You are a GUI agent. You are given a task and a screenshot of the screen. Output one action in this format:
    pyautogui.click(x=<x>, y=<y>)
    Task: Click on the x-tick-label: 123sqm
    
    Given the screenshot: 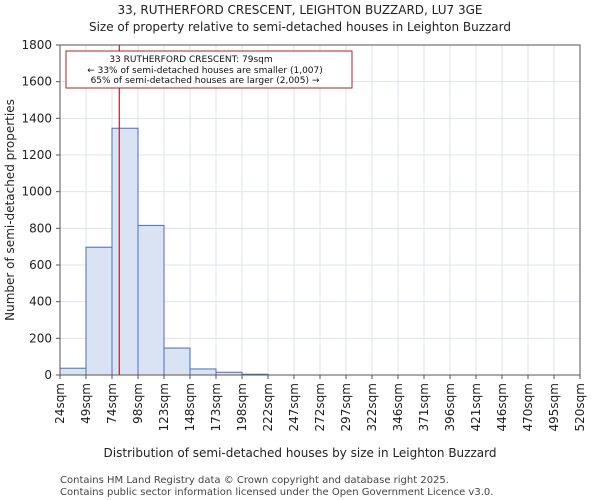 What is the action you would take?
    pyautogui.click(x=164, y=407)
    